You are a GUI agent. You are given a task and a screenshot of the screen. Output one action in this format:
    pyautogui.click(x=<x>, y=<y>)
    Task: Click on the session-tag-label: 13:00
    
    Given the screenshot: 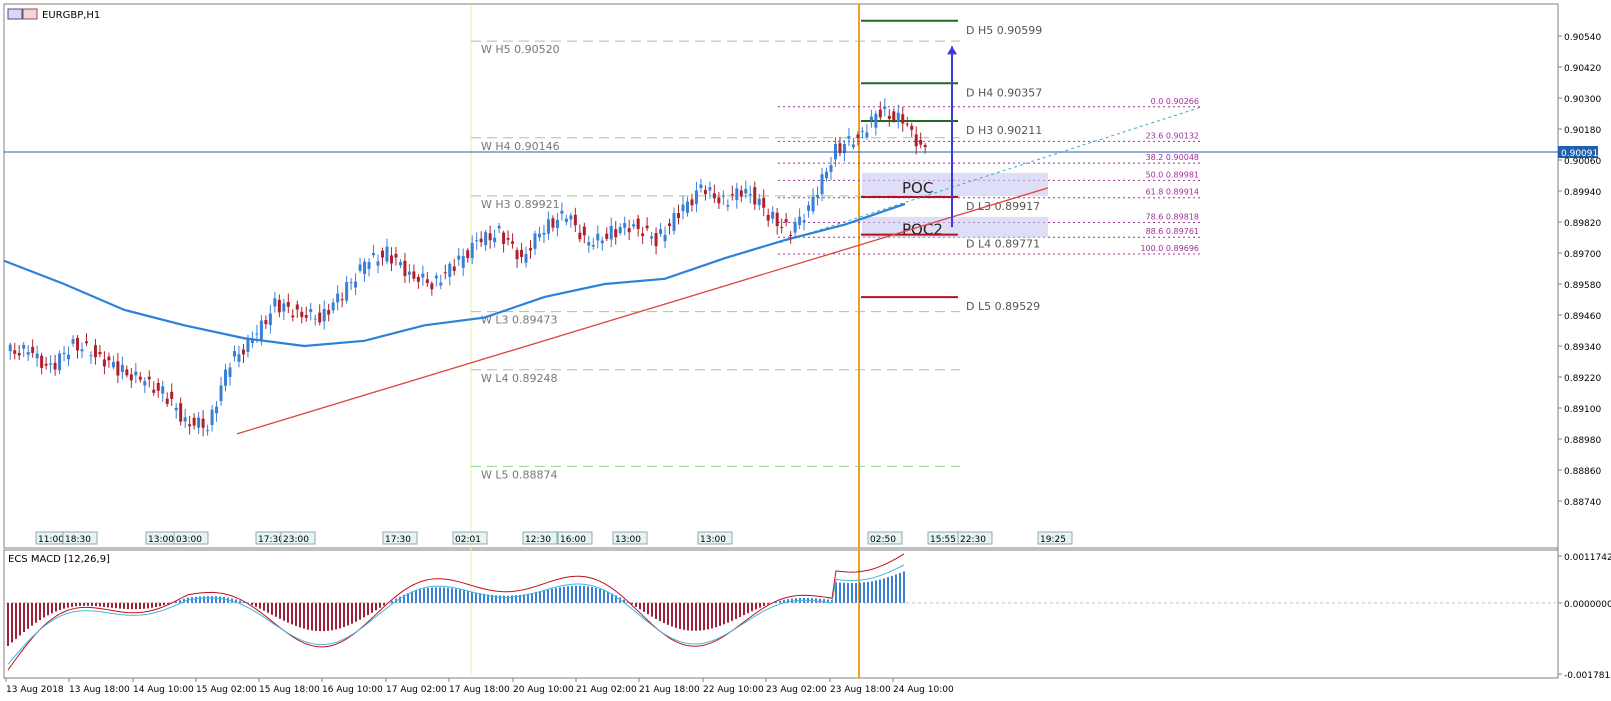 What is the action you would take?
    pyautogui.click(x=713, y=540)
    